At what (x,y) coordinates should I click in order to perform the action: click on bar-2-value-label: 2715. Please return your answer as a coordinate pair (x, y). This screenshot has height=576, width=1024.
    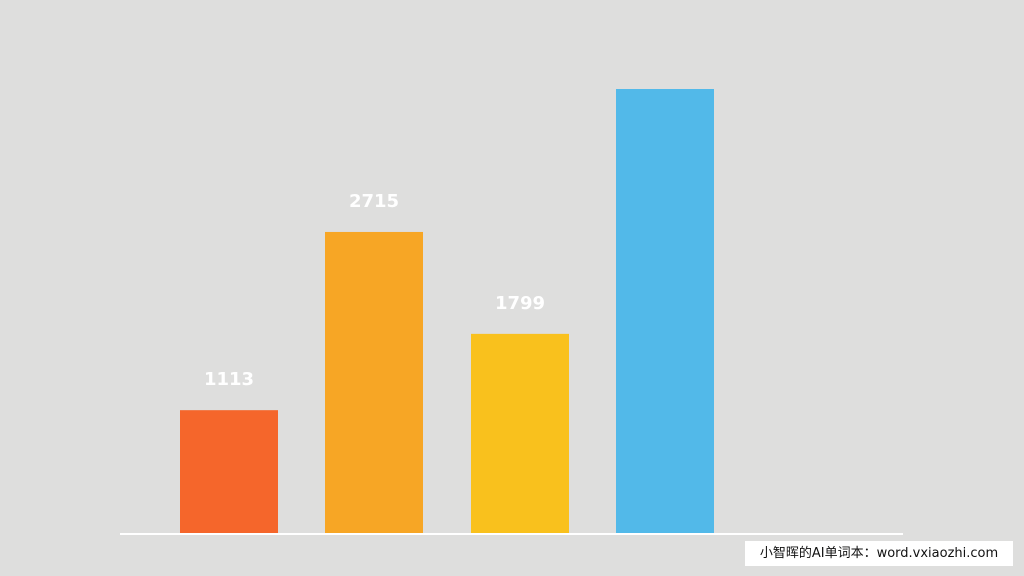
    Looking at the image, I should click on (374, 201).